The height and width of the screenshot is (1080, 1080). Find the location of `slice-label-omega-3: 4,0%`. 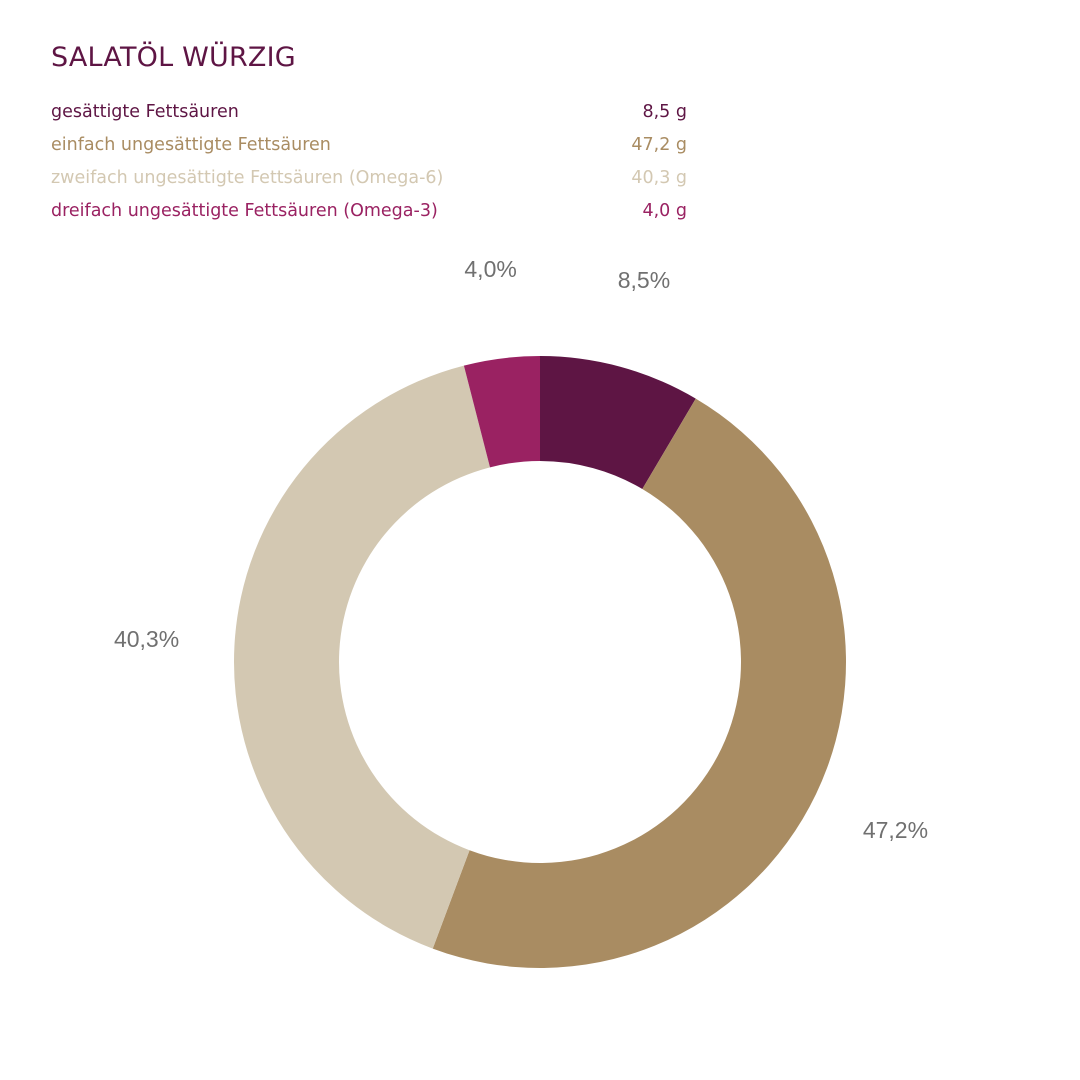

slice-label-omega-3: 4,0% is located at coordinates (490, 269).